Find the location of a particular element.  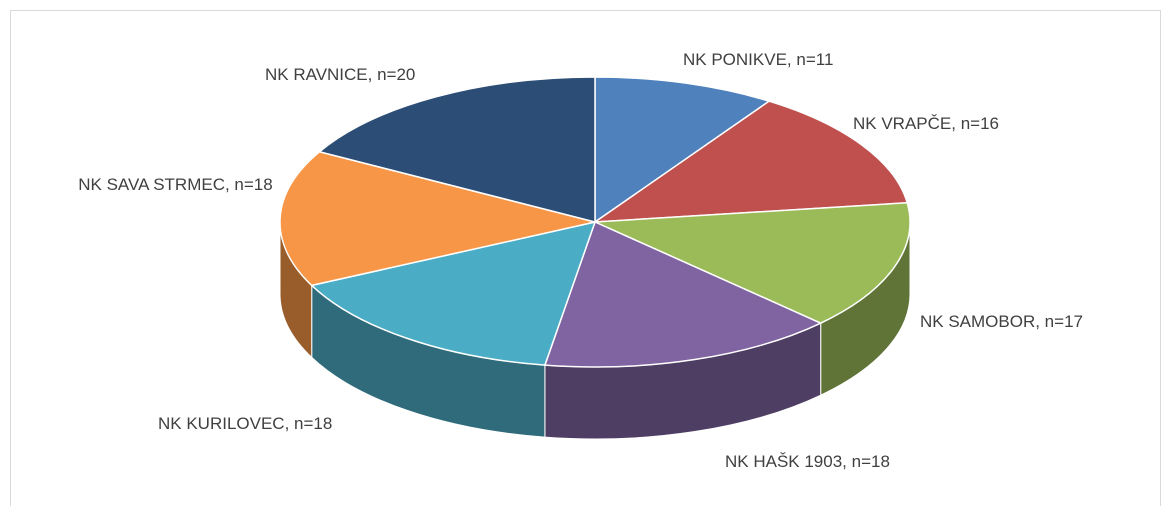

data-label: NK KURILOVEC, n=18 is located at coordinates (245, 423).